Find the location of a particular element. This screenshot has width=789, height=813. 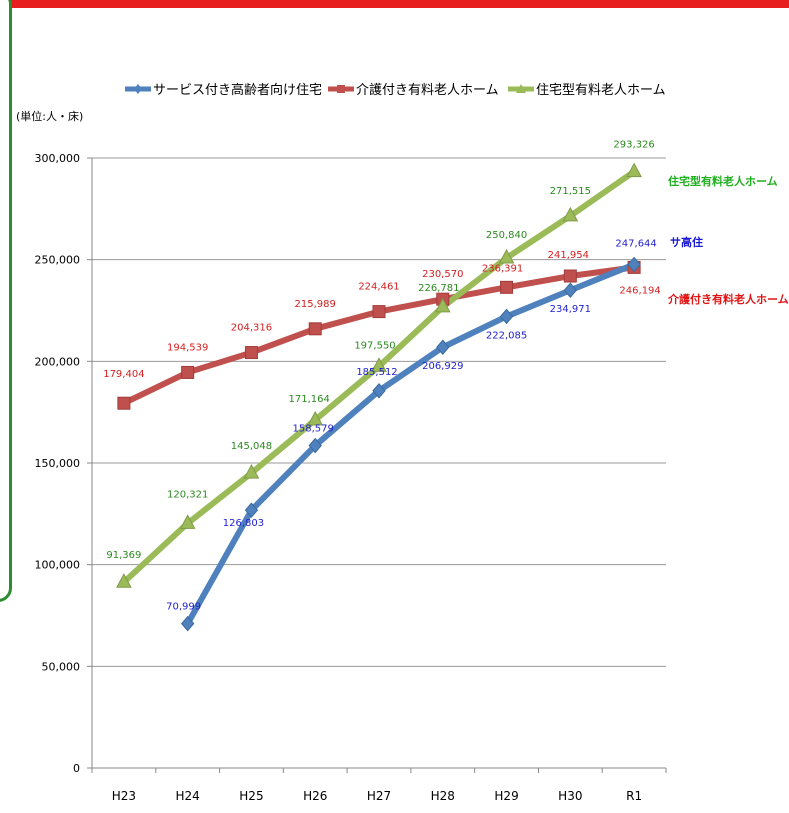

legend-label-sakoju: サービス付き高齢者向け住宅 is located at coordinates (237, 90).